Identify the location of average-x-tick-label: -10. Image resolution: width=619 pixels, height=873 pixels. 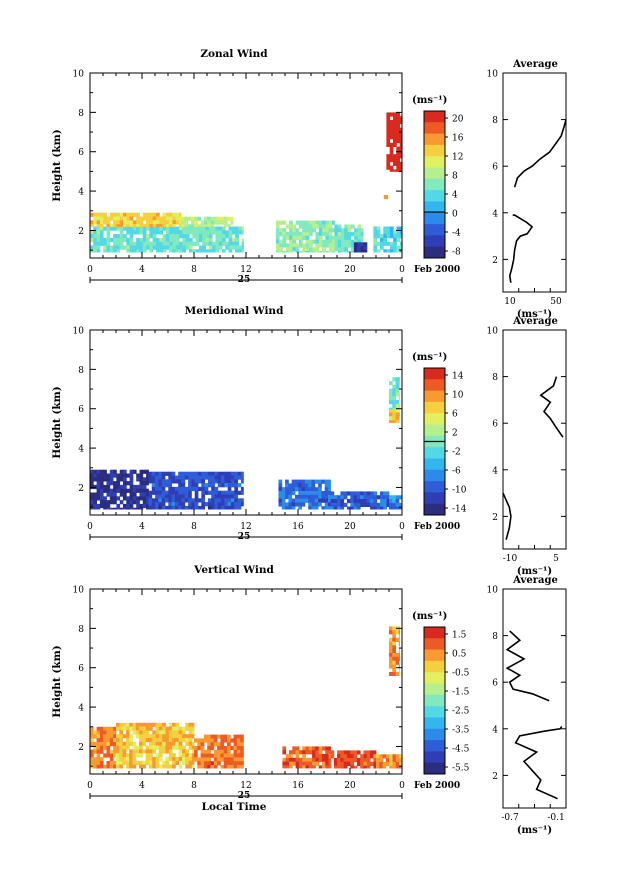
(510, 559).